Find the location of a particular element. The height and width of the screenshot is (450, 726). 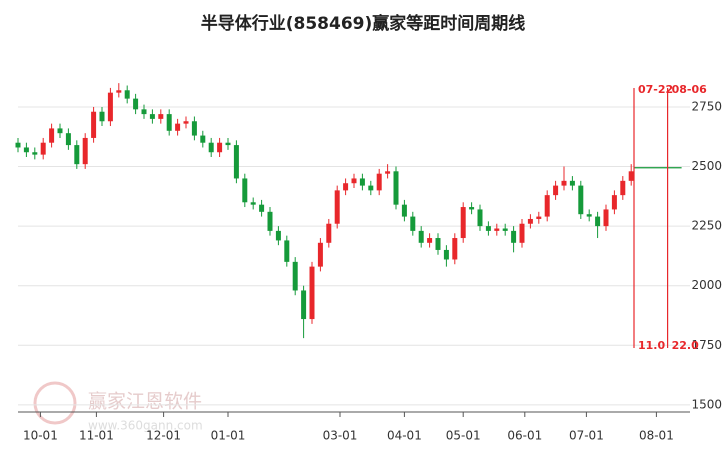

cycle-count: 11.0 is located at coordinates (651, 345).